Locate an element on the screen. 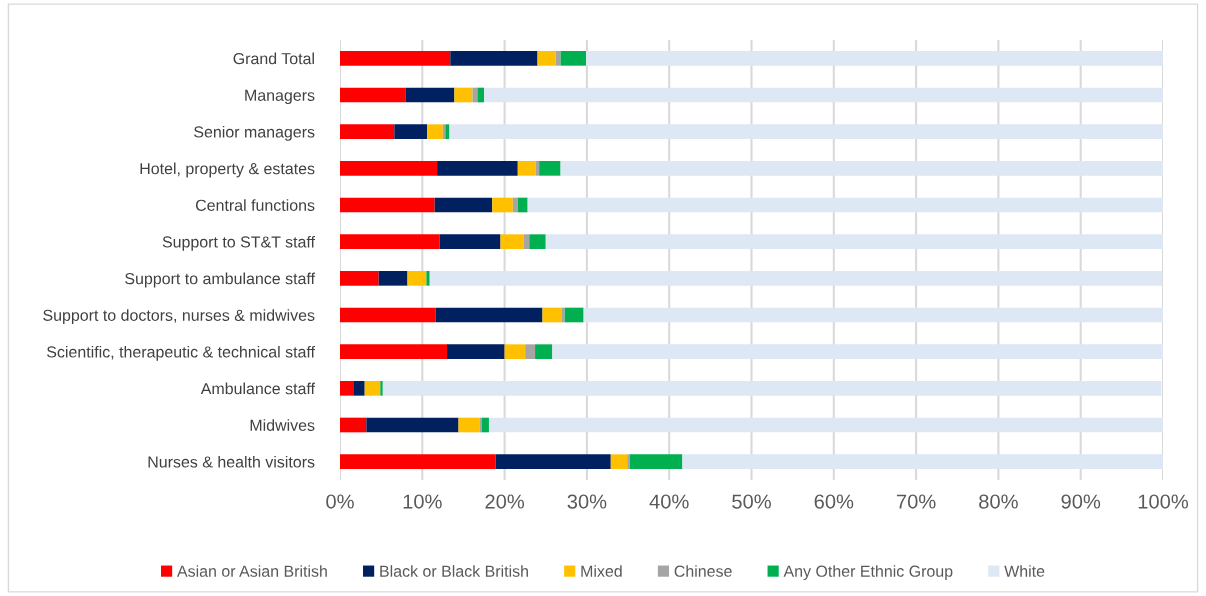  y-tick-label: Grand Total is located at coordinates (273, 58).